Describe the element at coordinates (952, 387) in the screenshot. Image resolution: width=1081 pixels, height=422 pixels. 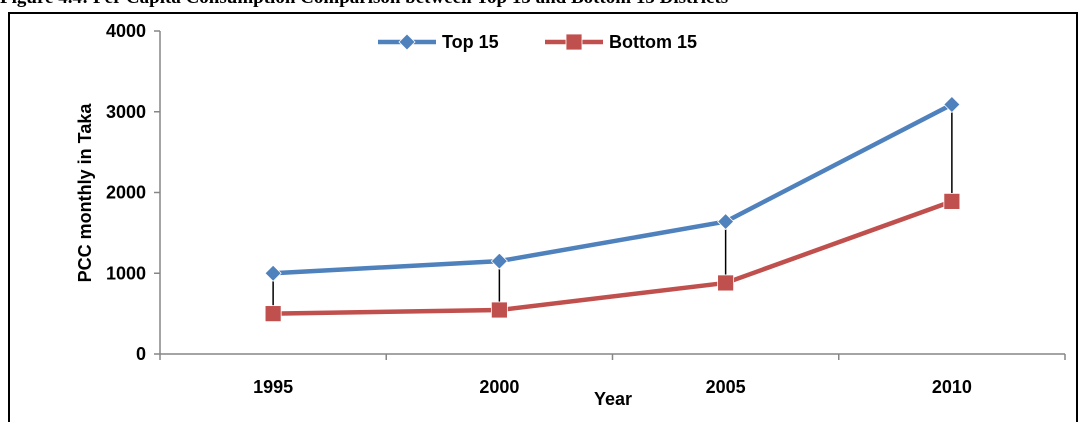
I see `x-tick-label: 2010` at that location.